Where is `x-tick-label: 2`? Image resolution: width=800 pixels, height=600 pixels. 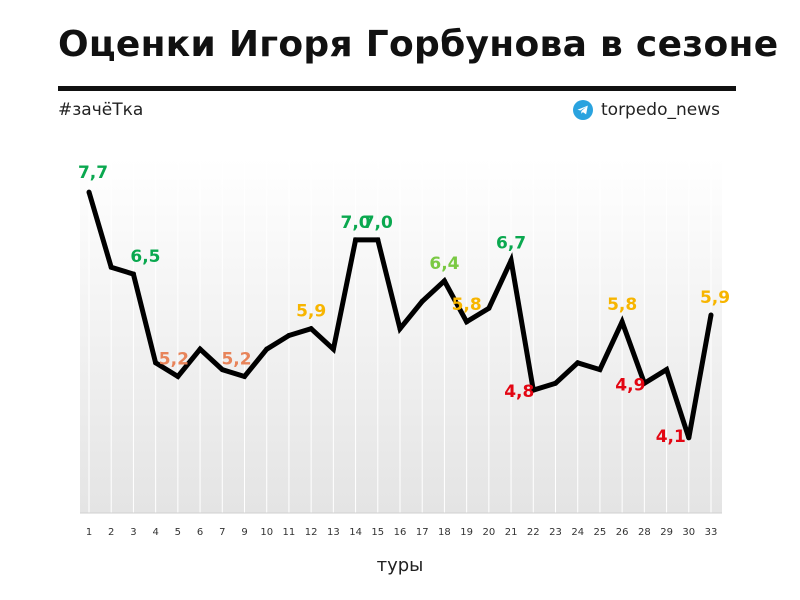 x-tick-label: 2 is located at coordinates (111, 532).